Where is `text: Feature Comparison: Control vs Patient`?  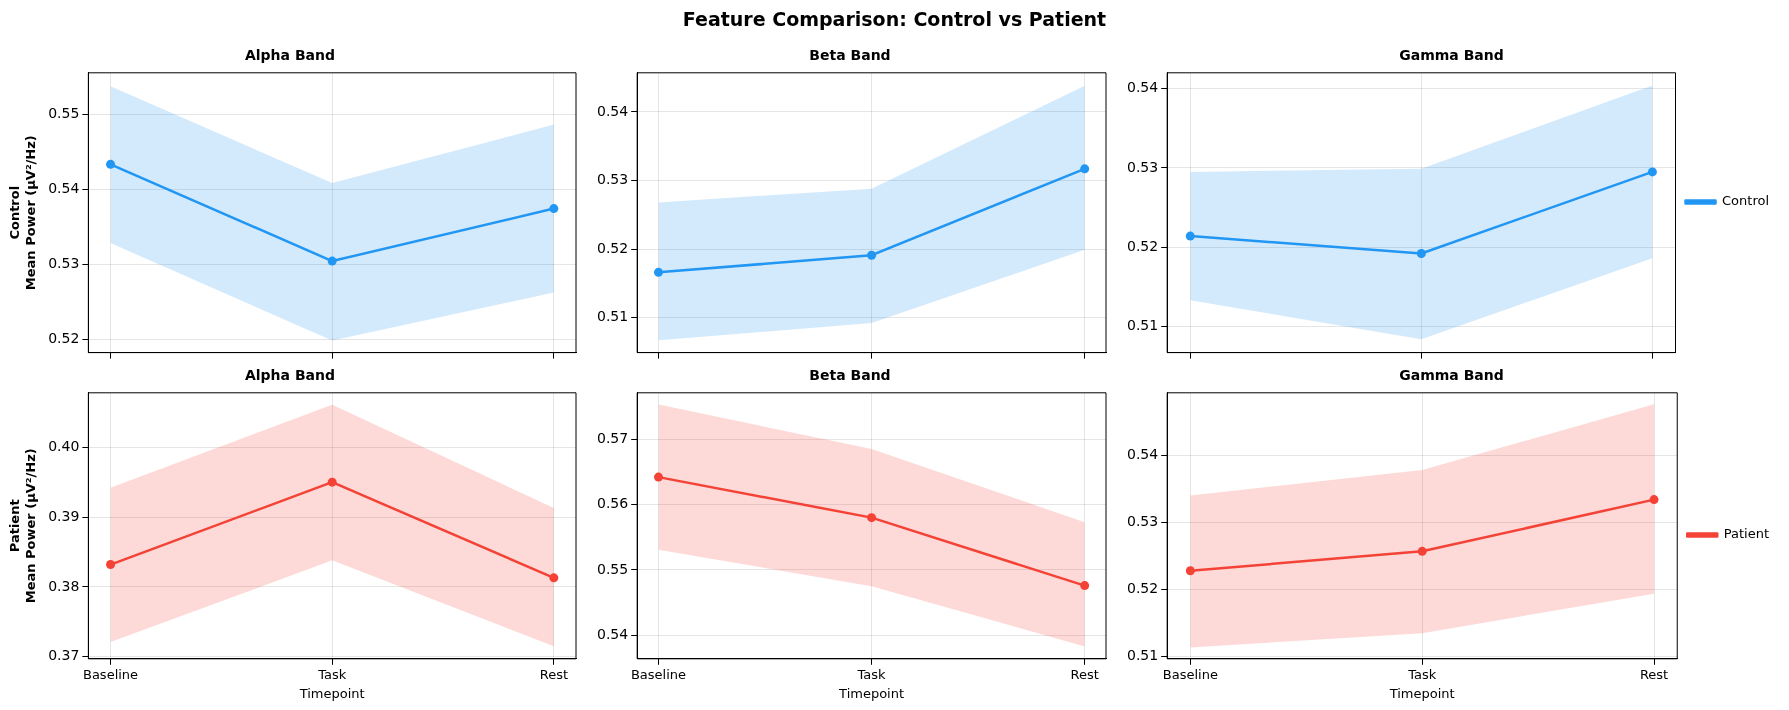
text: Feature Comparison: Control vs Patient is located at coordinates (894, 19).